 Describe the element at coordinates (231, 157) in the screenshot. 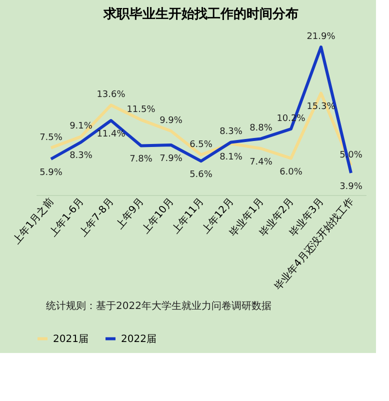

I see `data-label: 8.1%` at that location.